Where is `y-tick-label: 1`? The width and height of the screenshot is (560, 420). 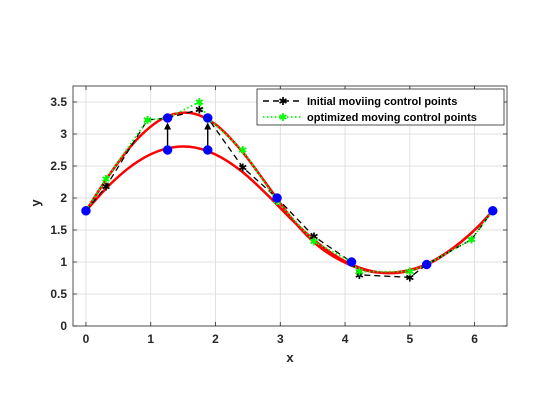 y-tick-label: 1 is located at coordinates (63, 262).